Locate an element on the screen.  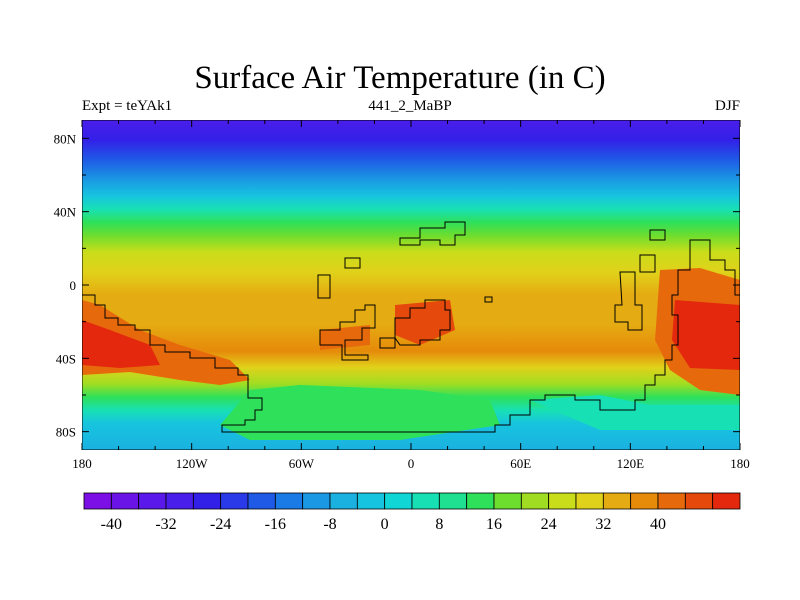
colorbar-label: 0 is located at coordinates (385, 524).